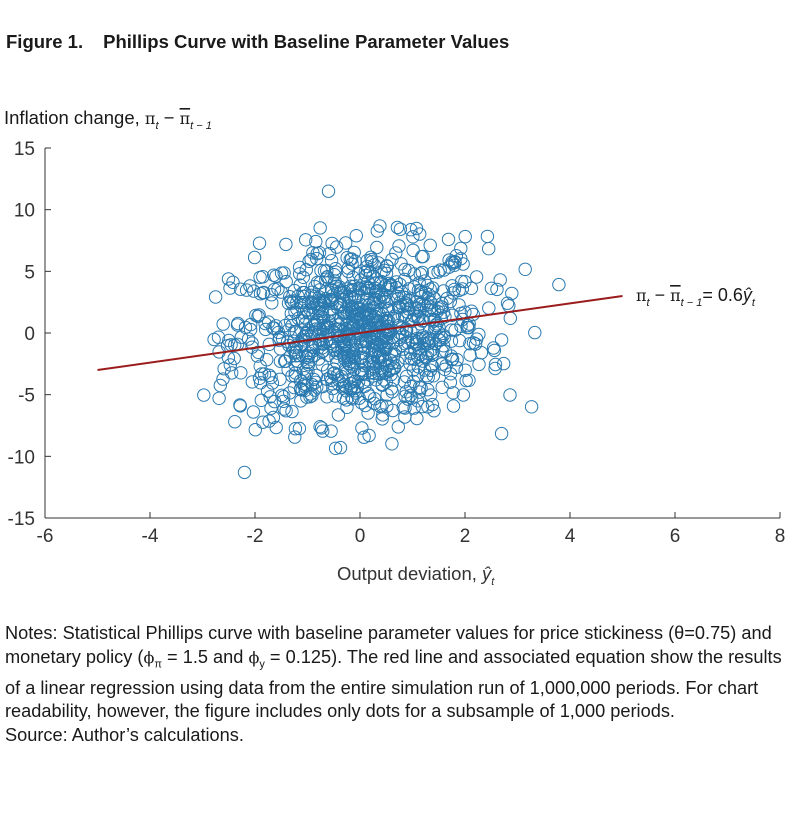 This screenshot has width=800, height=818. I want to click on x-axis-label-text: Output deviation, ŷt, so click(416, 575).